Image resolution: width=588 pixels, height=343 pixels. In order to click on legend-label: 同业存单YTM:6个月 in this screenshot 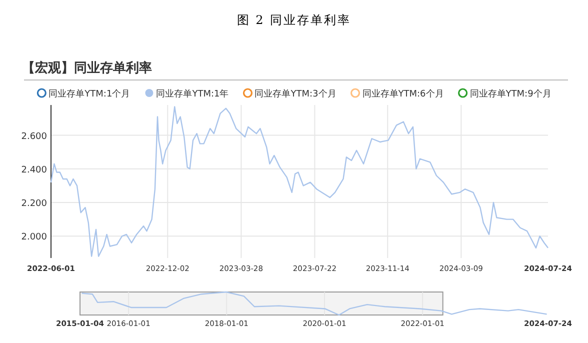, I will do `click(403, 94)`.